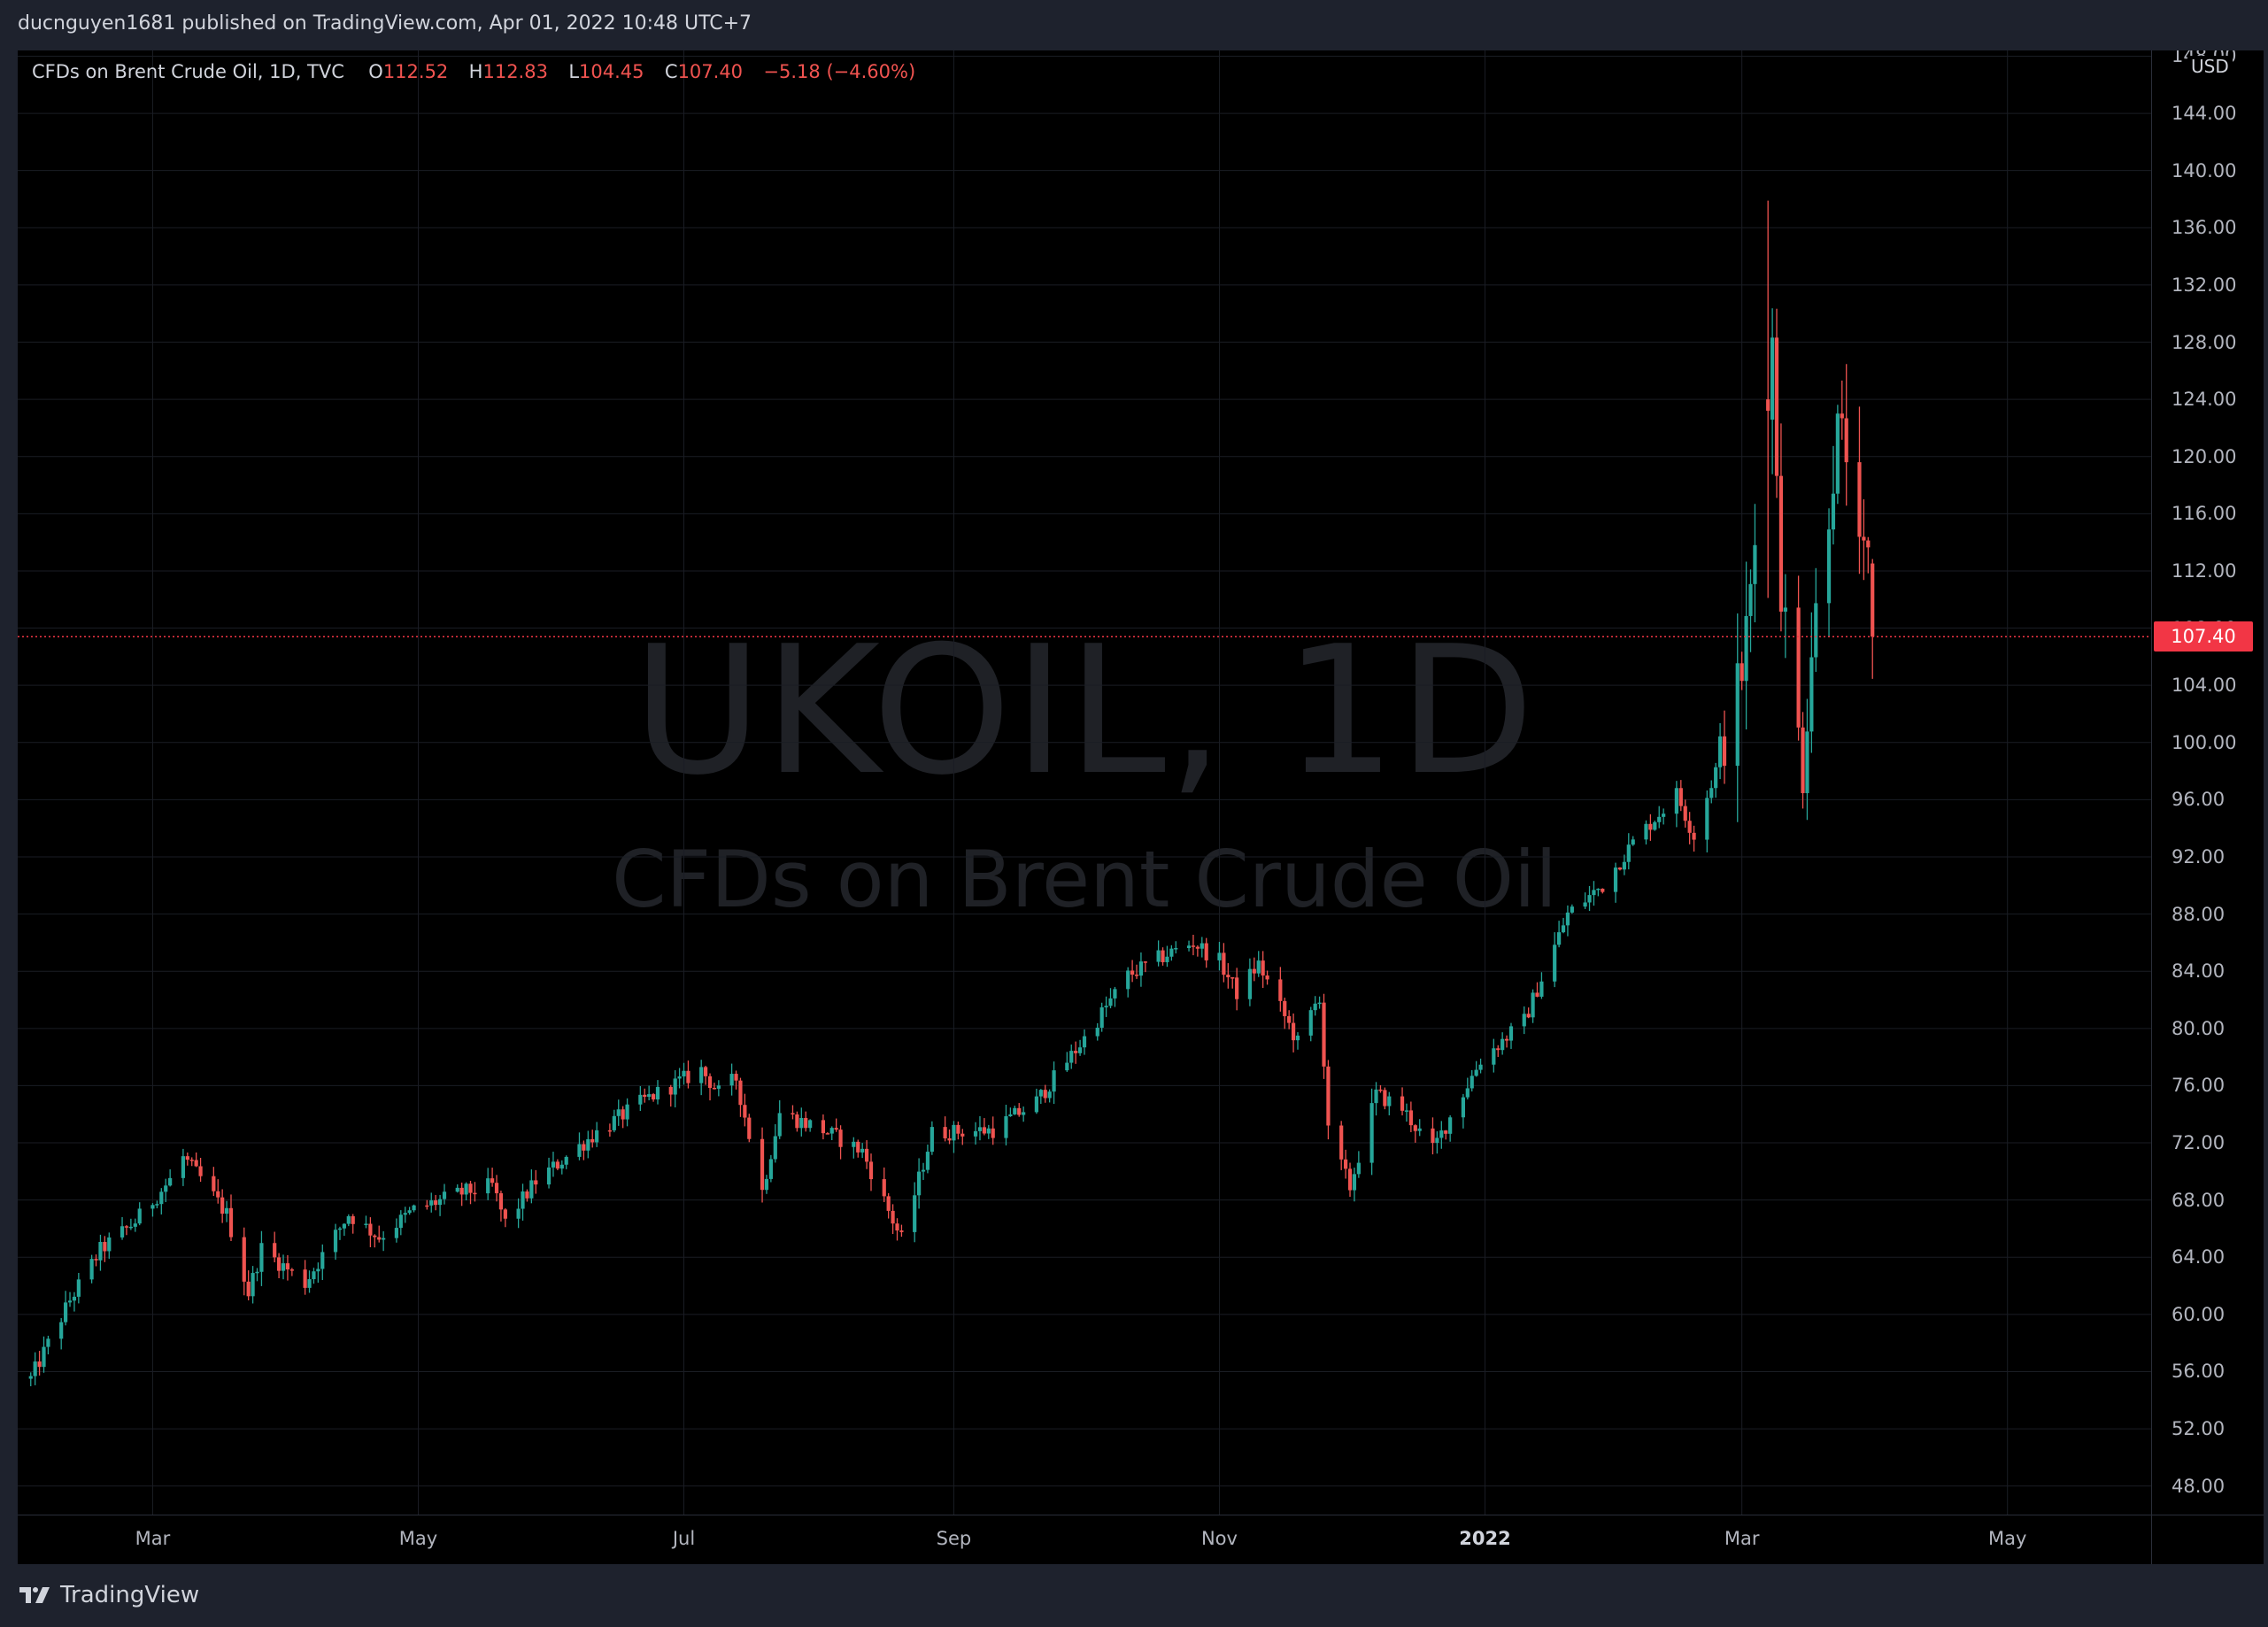 The width and height of the screenshot is (2268, 1627). Describe the element at coordinates (153, 1538) in the screenshot. I see `time-tick: Mar` at that location.